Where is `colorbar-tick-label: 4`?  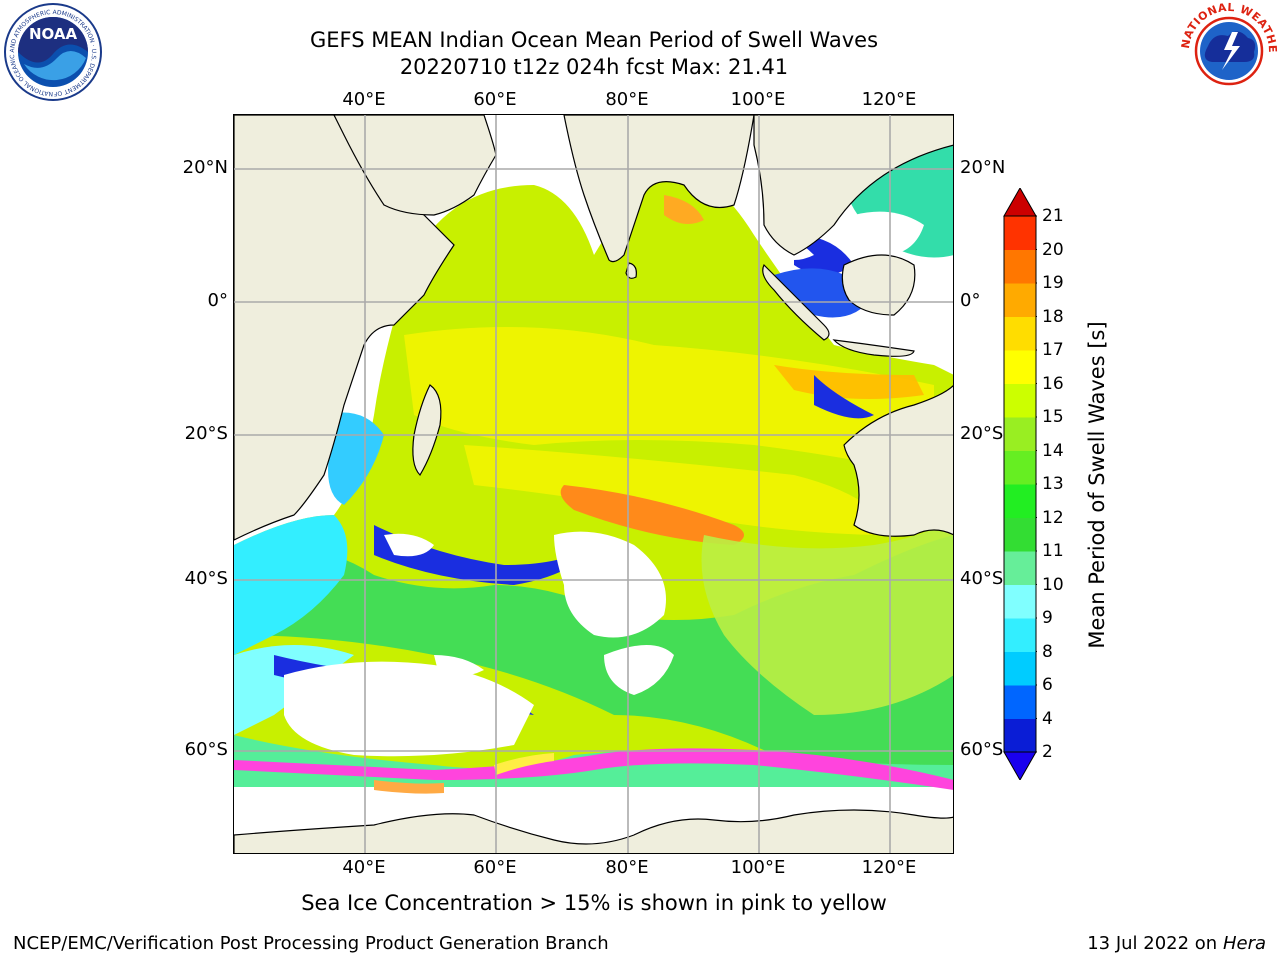 colorbar-tick-label: 4 is located at coordinates (1047, 718).